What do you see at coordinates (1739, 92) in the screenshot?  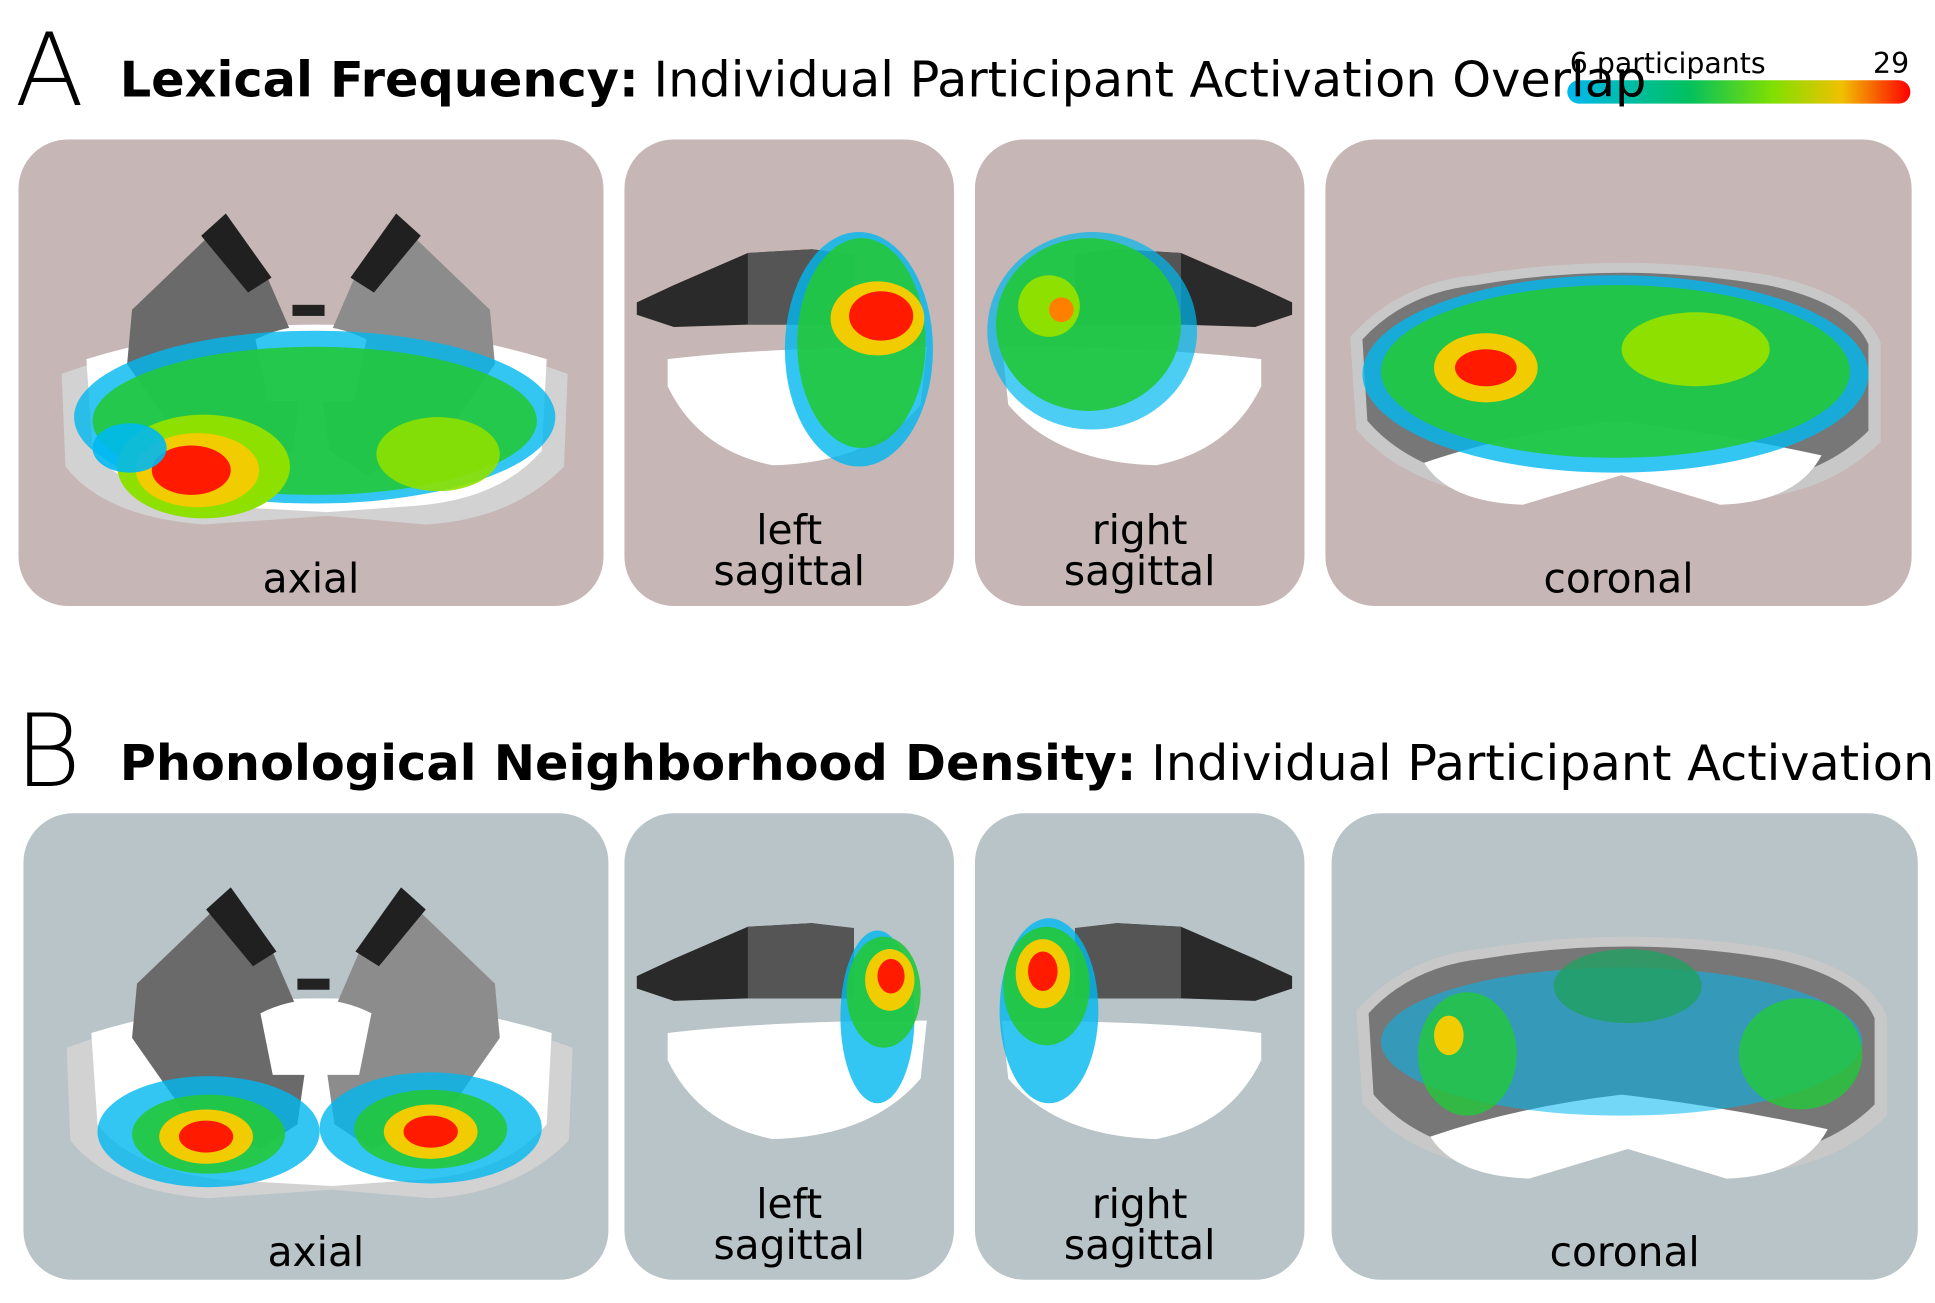 I see `colorbar-gradient` at bounding box center [1739, 92].